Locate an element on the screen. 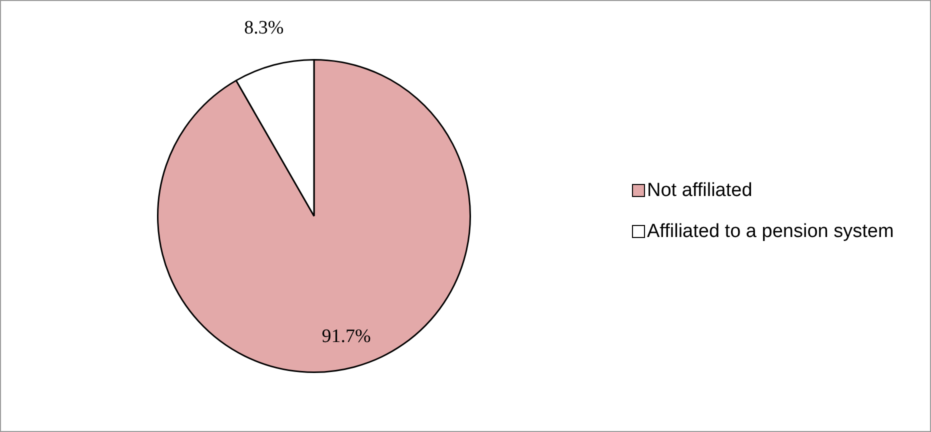  legend-label: Affiliated to a pension system is located at coordinates (770, 231).